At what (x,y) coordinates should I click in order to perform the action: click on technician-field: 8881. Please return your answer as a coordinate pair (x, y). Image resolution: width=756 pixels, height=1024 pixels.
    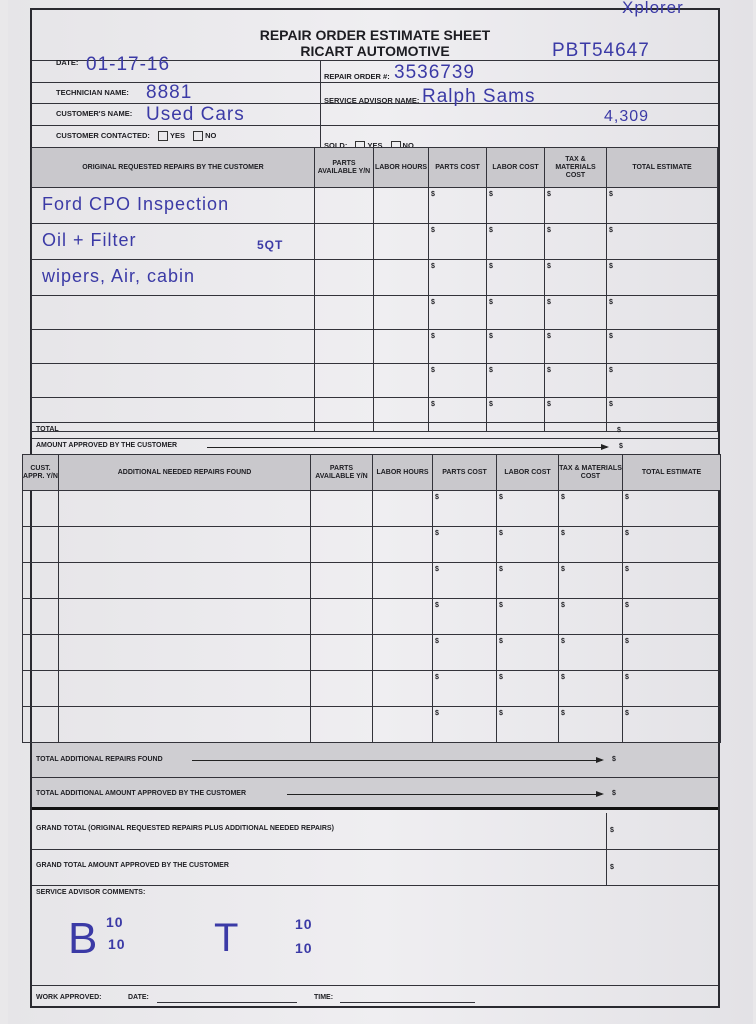
    Looking at the image, I should click on (169, 92).